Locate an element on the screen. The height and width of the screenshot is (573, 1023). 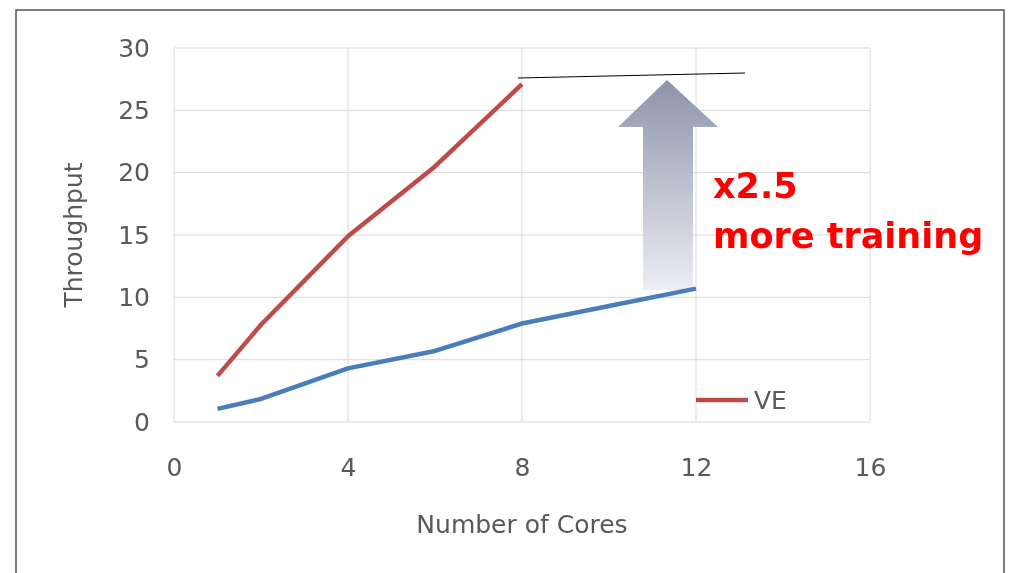
y-axis-title: Throughput is located at coordinates (73, 235).